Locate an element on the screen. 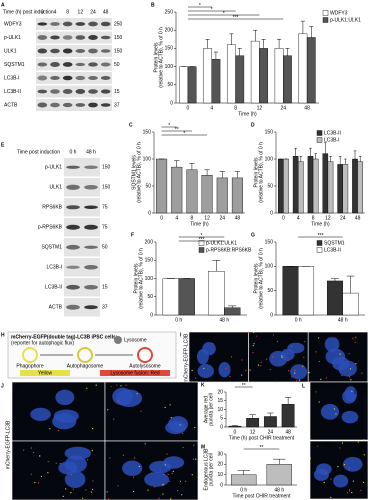  row-label: WDFY3 is located at coordinates (13, 24).